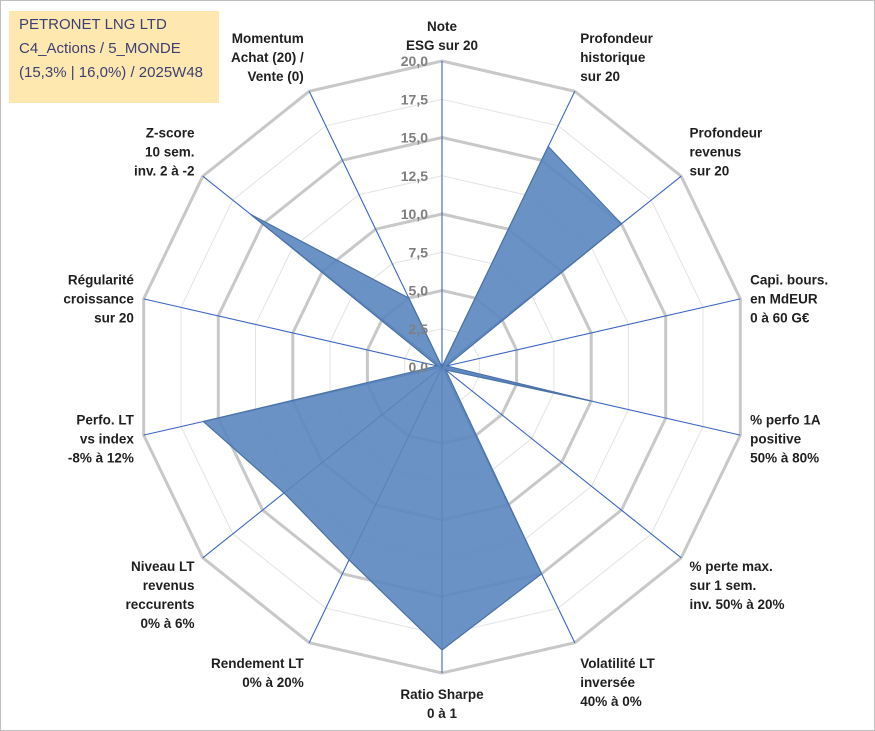  What do you see at coordinates (267, 57) in the screenshot?
I see `axis-label: Achat (20) /` at bounding box center [267, 57].